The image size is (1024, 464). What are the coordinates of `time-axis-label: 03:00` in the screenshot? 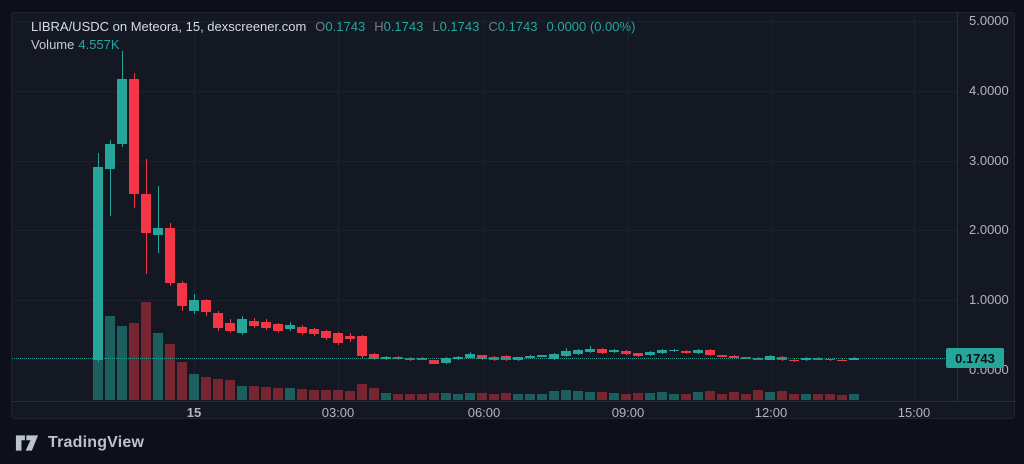 It's located at (338, 412).